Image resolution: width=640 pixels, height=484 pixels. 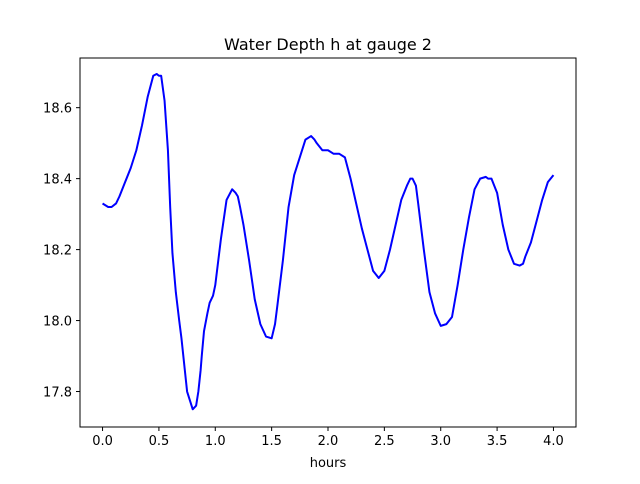 I want to click on y-axis-ticks: 17.8 18.0 18.2 18.4 18.6, so click(x=61, y=251).